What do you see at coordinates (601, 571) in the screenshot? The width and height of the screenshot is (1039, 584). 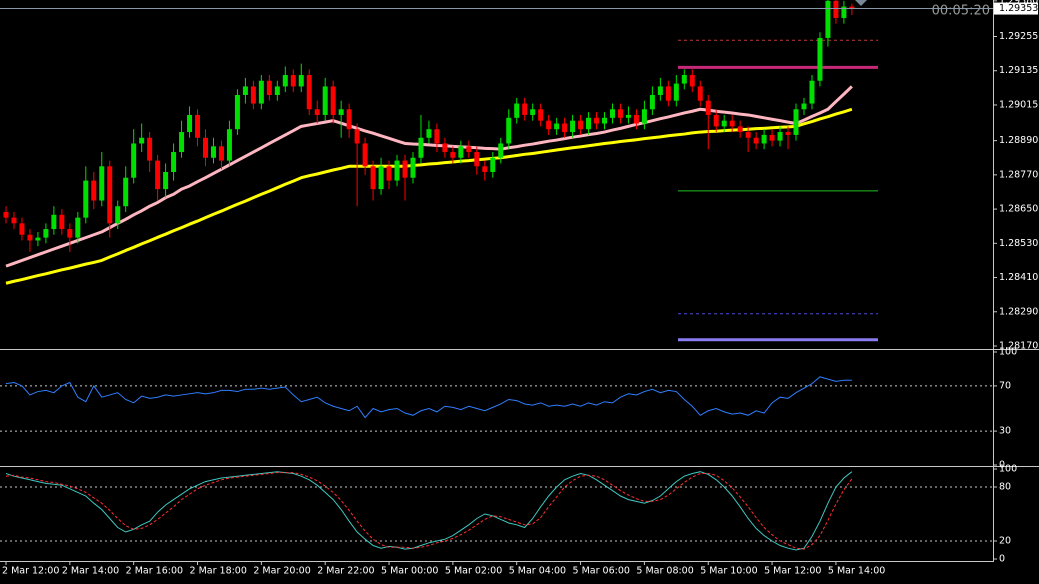 I see `x-tick-label: 5 Mar 06:00` at bounding box center [601, 571].